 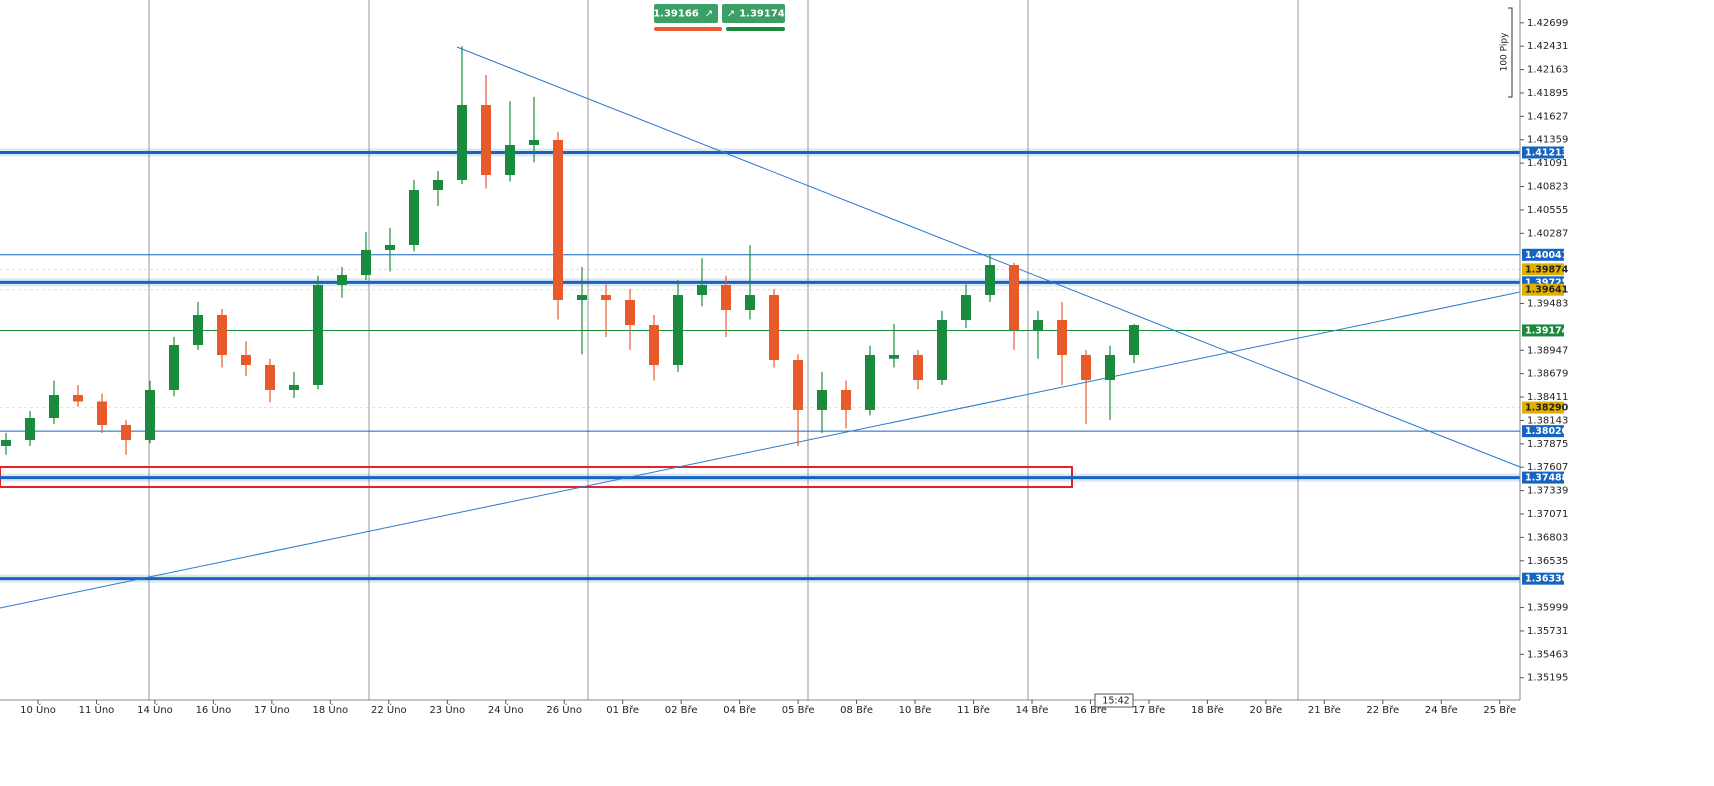 I want to click on level-label: 1.40041, so click(x=1546, y=255).